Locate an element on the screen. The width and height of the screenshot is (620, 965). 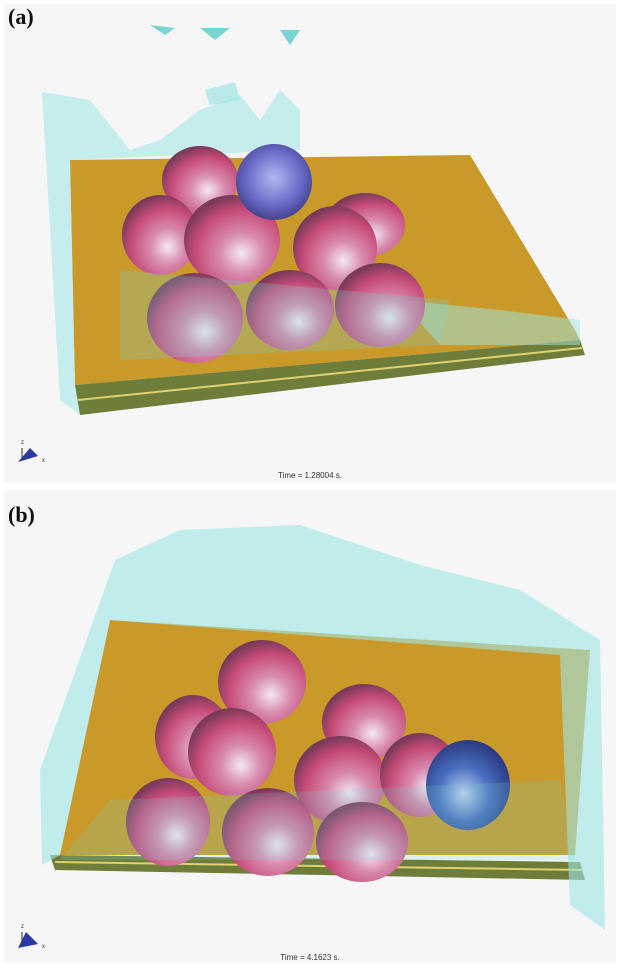
panel-label: (b) is located at coordinates (21, 514).